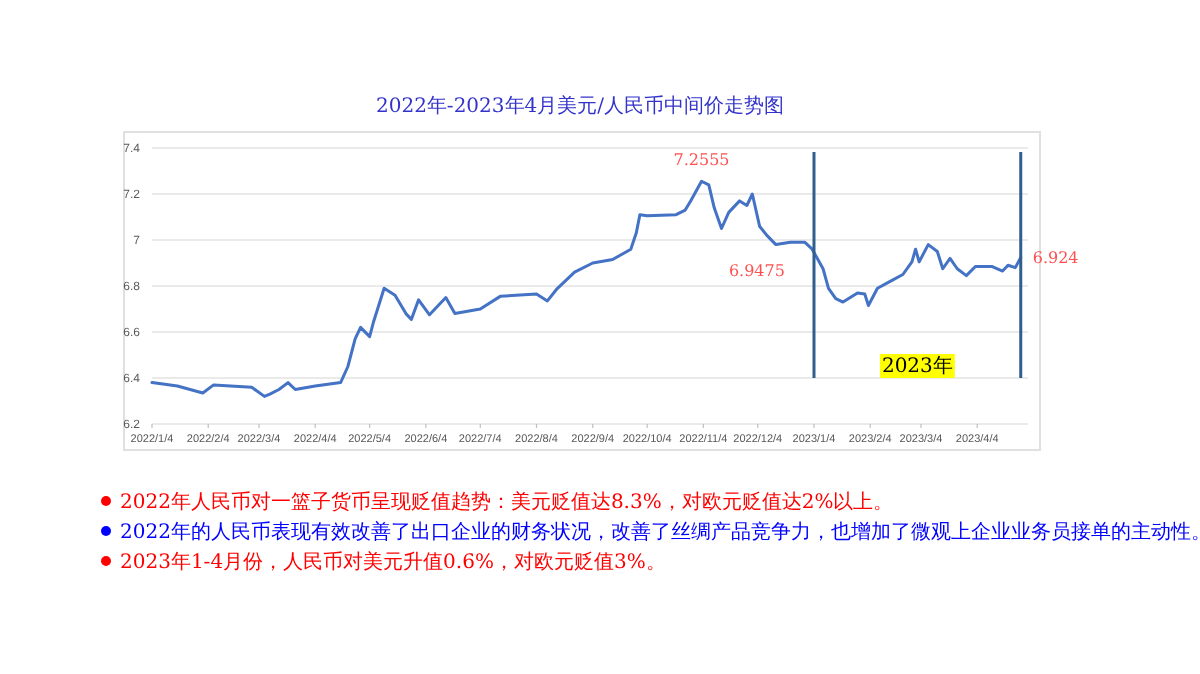 The image size is (1200, 674). What do you see at coordinates (756, 271) in the screenshot?
I see `annotation: 6.9475` at bounding box center [756, 271].